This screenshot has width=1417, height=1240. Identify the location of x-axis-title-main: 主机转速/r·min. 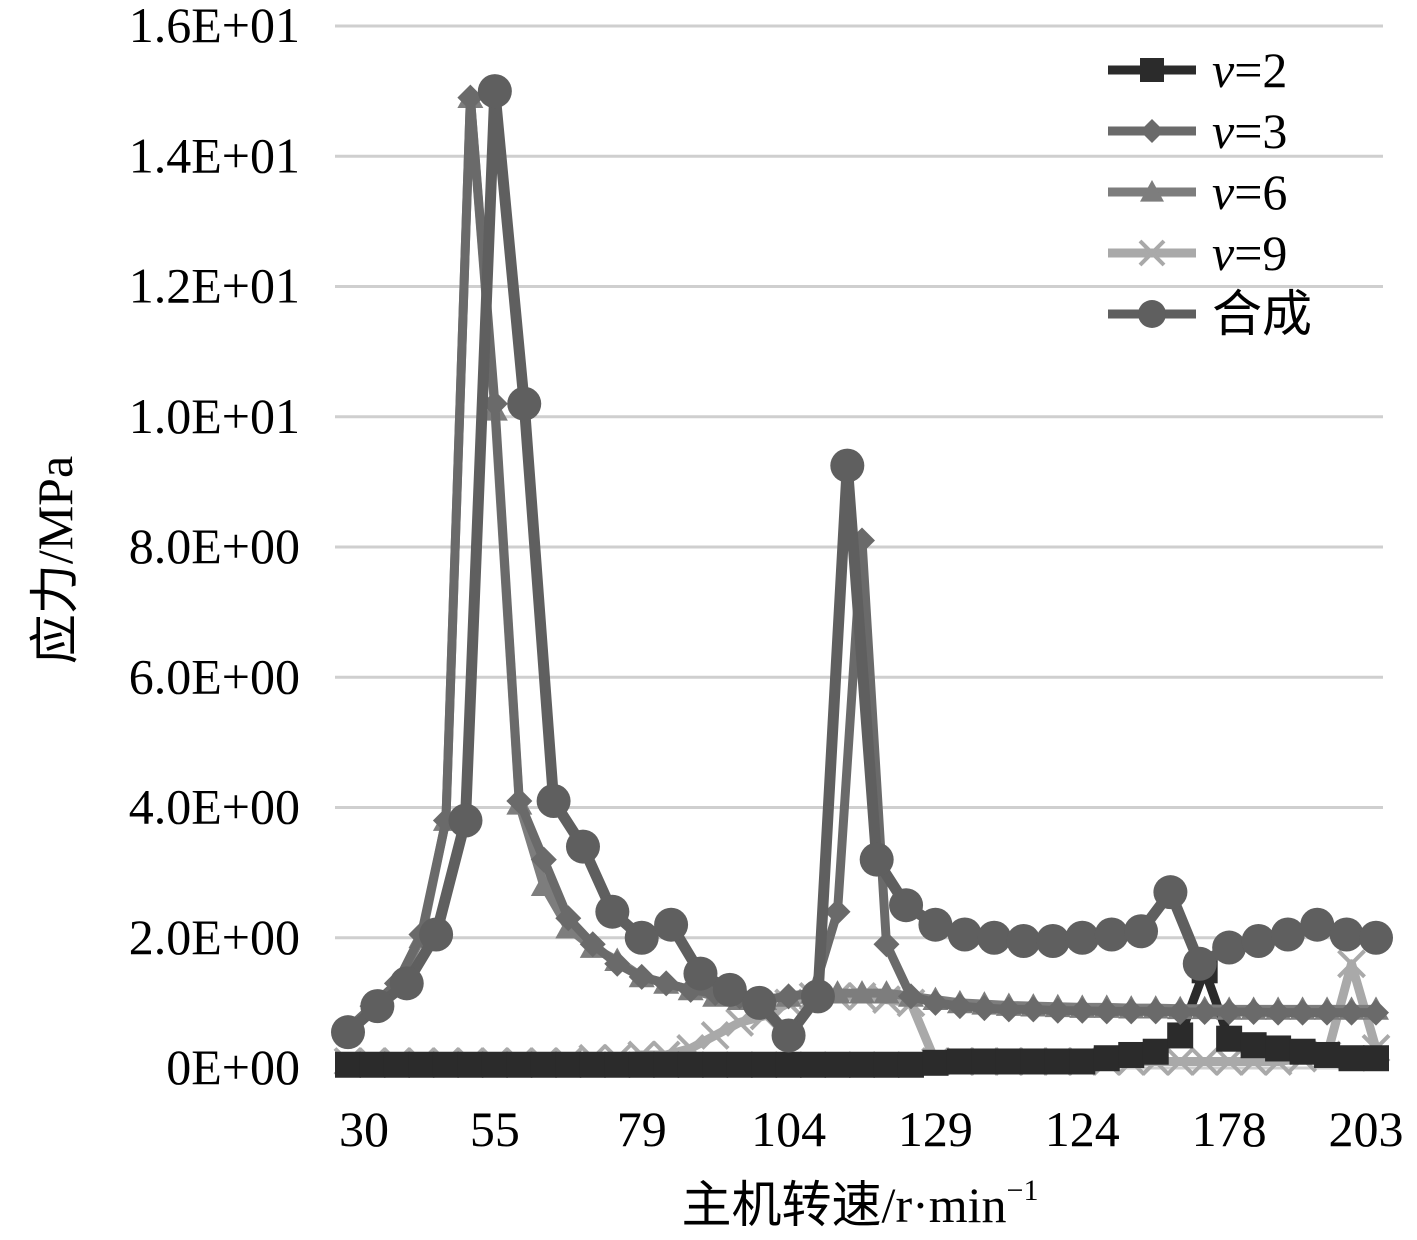
(844, 1205).